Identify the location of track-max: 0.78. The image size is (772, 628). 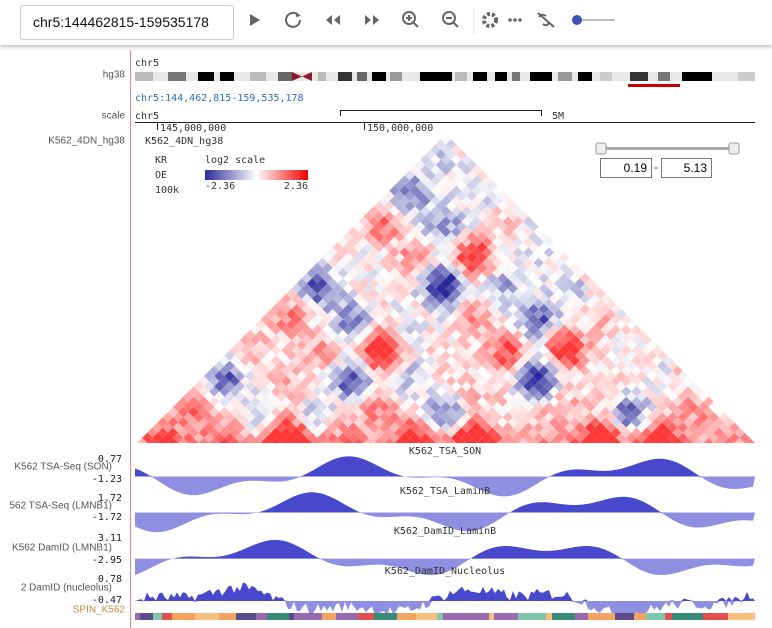
(110, 579).